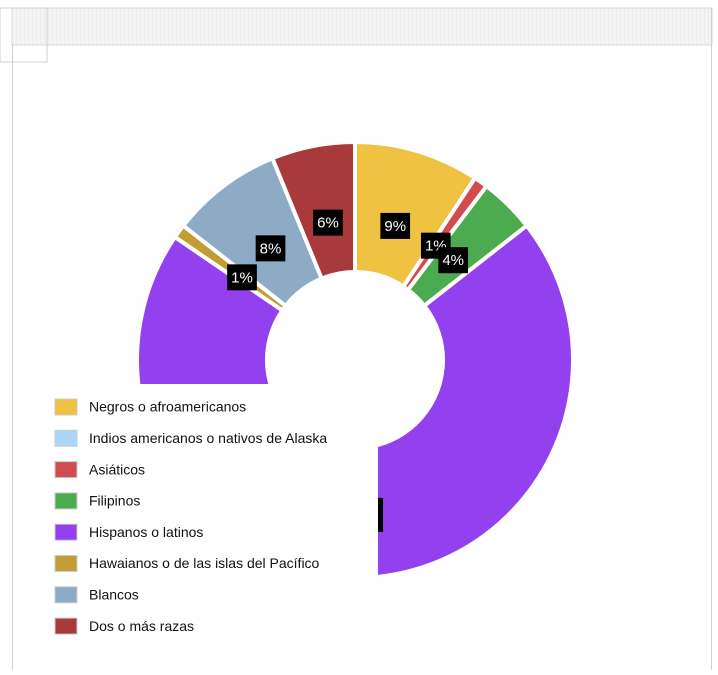  I want to click on data-label-text: 1%, so click(242, 277).